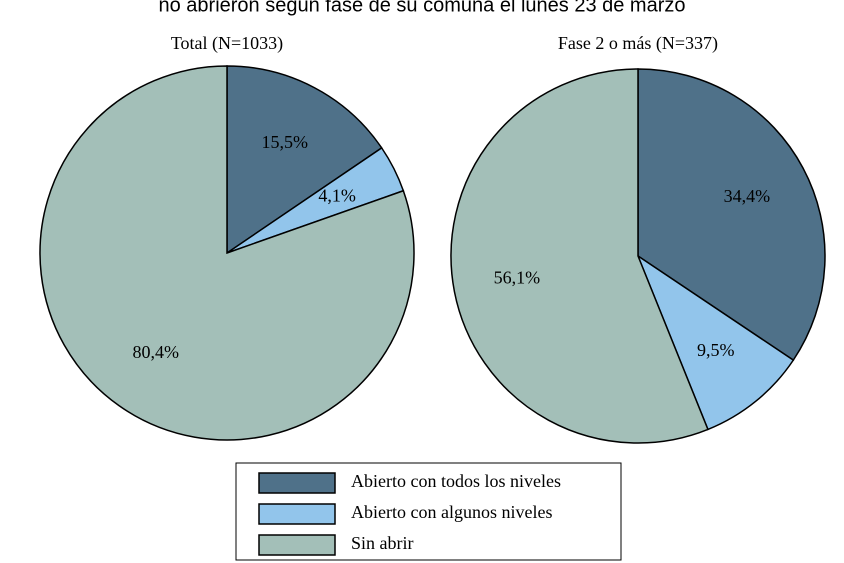 This screenshot has height=563, width=844. What do you see at coordinates (227, 43) in the screenshot?
I see `pie-title: Total (N=1033)` at bounding box center [227, 43].